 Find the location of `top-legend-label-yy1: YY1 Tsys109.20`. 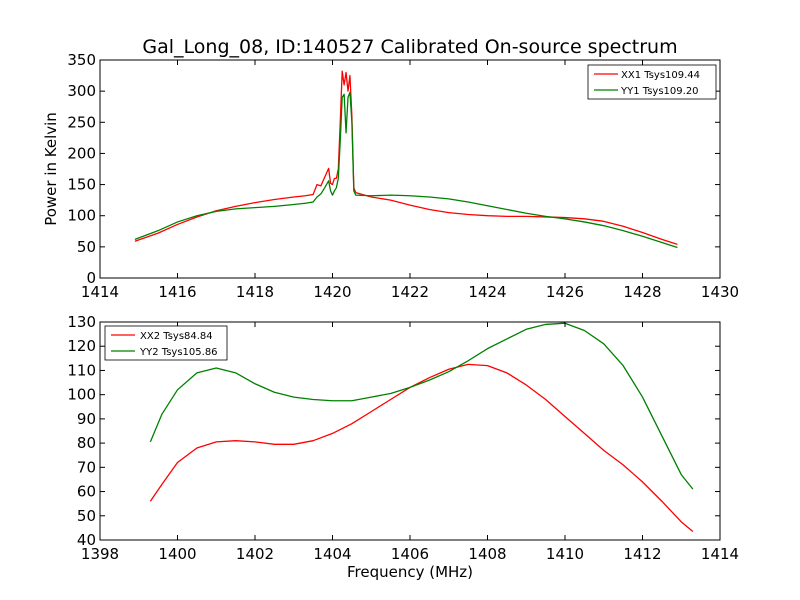

top-legend-label-yy1: YY1 Tsys109.20 is located at coordinates (659, 91).